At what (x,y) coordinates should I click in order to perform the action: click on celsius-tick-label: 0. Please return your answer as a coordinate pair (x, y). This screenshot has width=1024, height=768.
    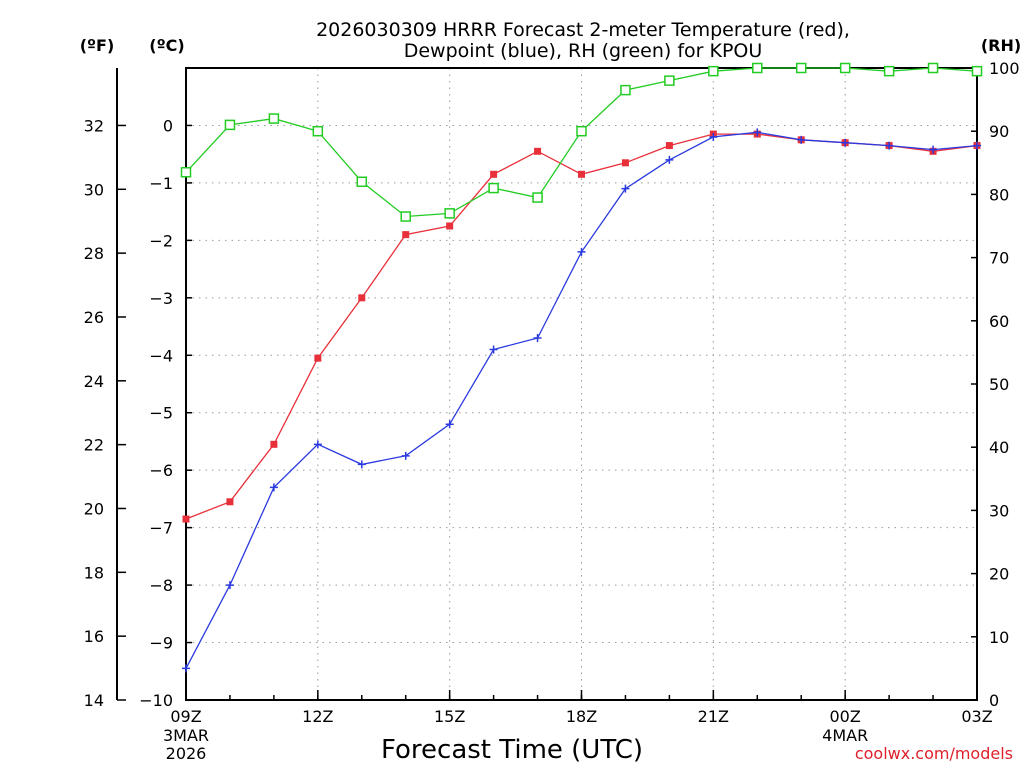
    Looking at the image, I should click on (168, 125).